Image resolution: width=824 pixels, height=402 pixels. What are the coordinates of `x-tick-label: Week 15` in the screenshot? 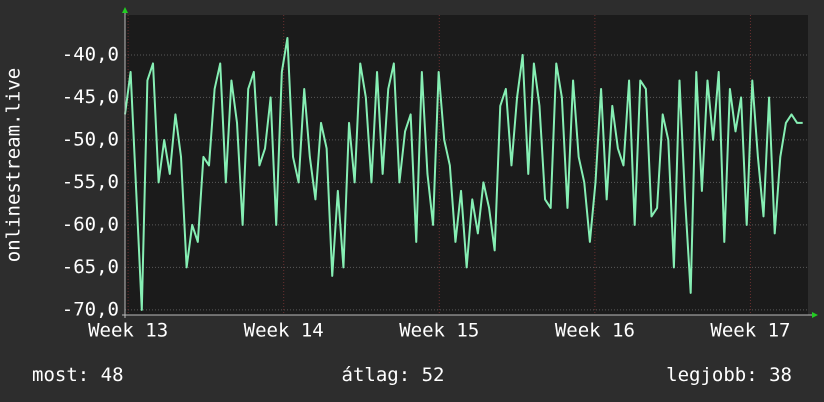 It's located at (439, 331).